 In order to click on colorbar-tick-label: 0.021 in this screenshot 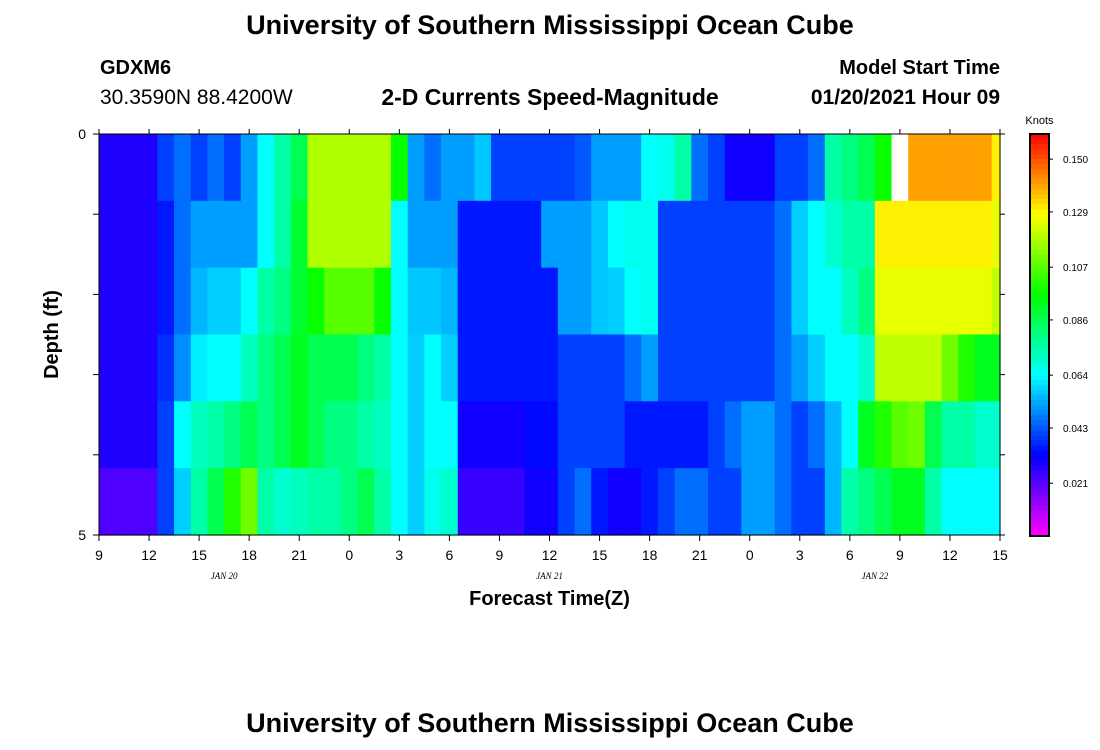, I will do `click(1075, 484)`.